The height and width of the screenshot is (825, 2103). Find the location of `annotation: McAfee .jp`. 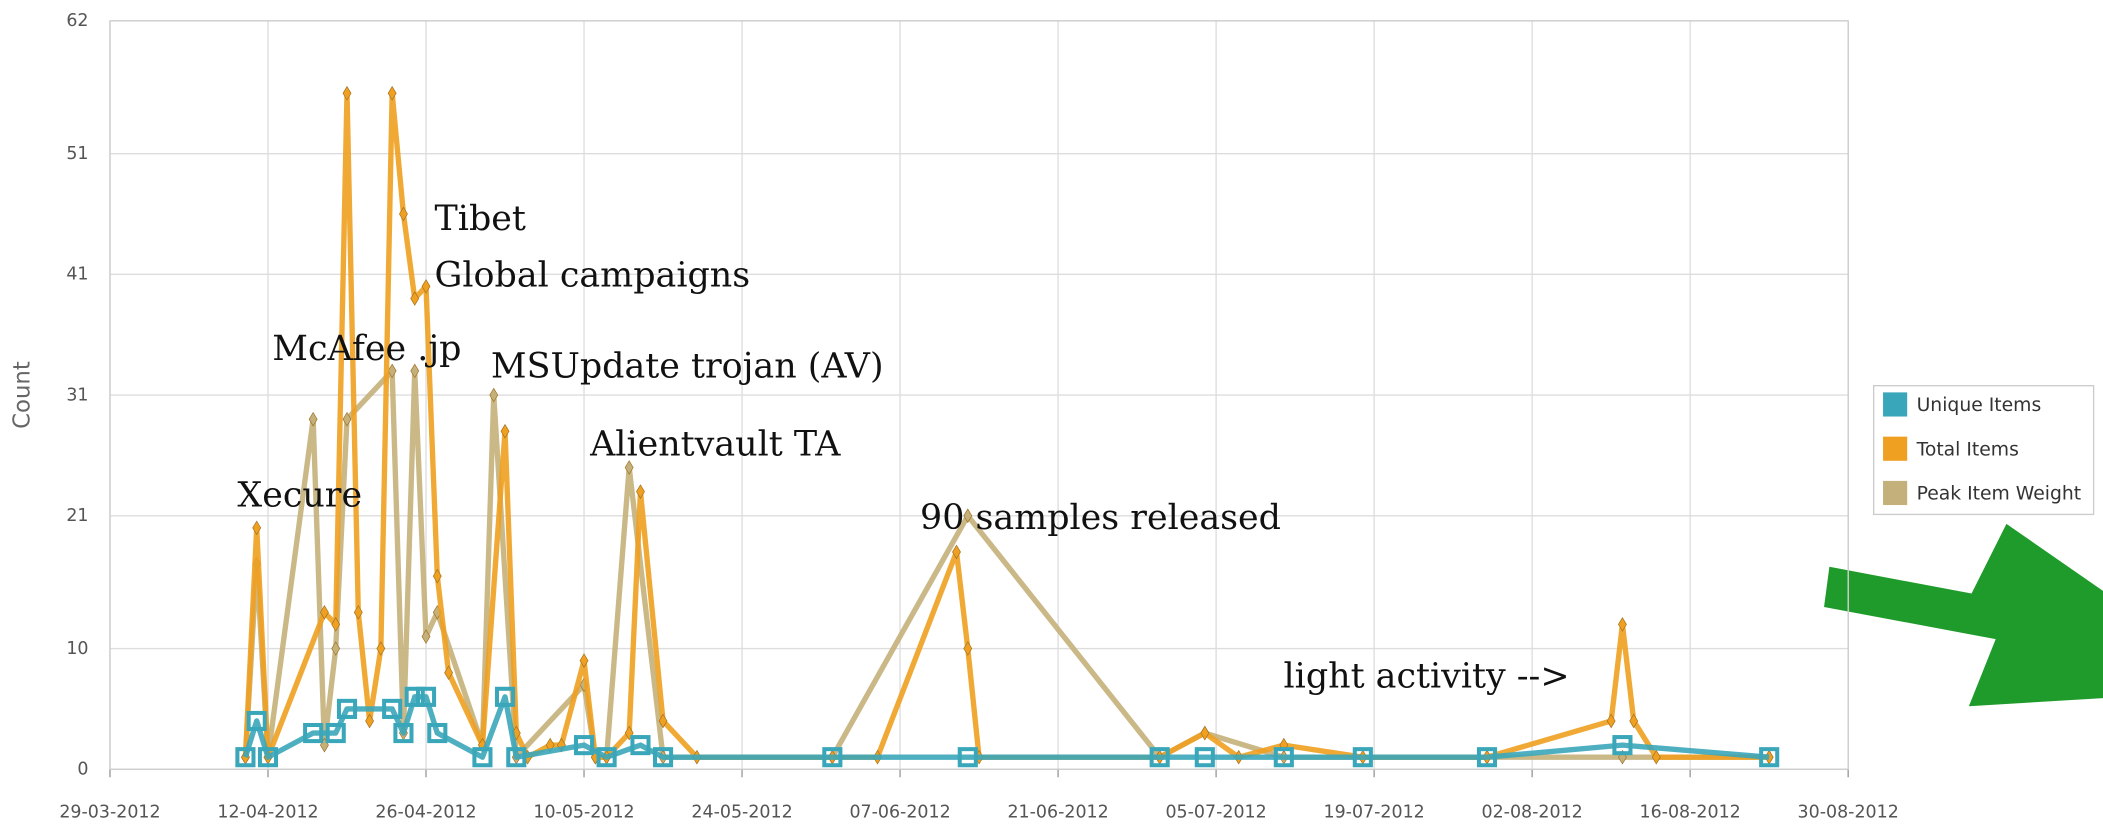

annotation: McAfee .jp is located at coordinates (366, 349).